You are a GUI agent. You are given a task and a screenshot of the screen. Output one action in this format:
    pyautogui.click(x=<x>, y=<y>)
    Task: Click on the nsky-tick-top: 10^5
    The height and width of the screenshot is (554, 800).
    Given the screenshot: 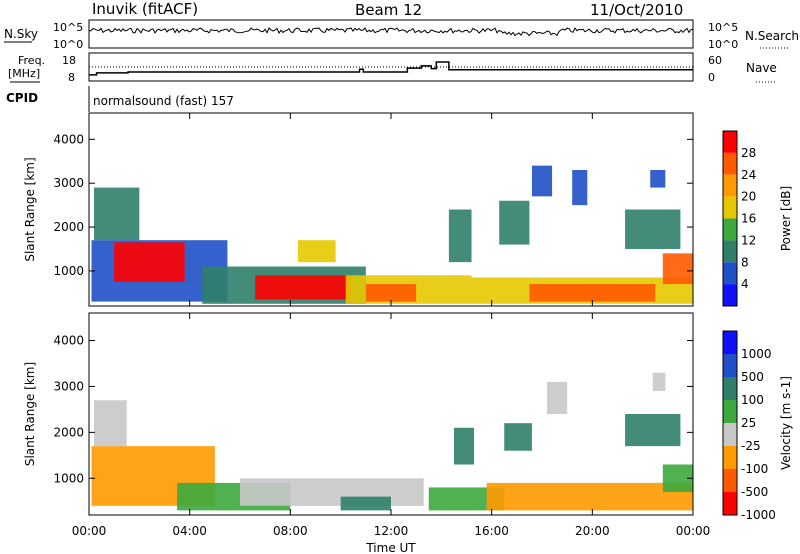 What is the action you would take?
    pyautogui.click(x=68, y=27)
    